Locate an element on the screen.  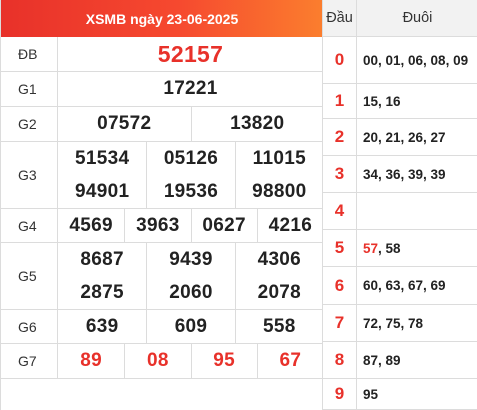
prize-number: 19536 is located at coordinates (190, 191).